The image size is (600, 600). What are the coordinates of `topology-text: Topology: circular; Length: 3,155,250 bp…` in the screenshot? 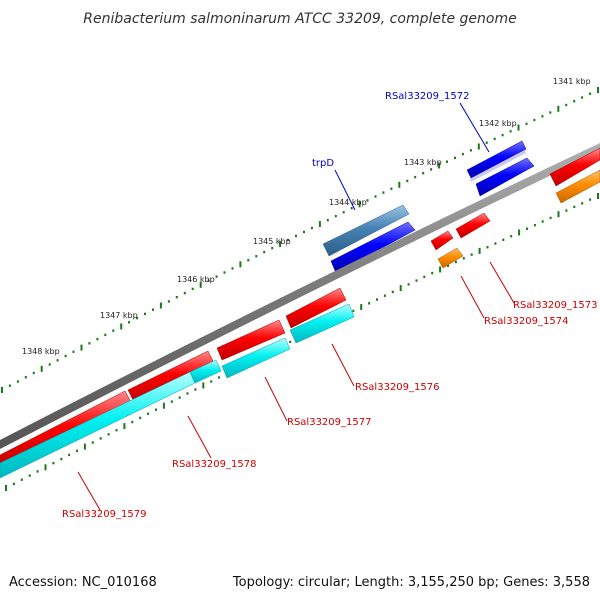 It's located at (411, 582).